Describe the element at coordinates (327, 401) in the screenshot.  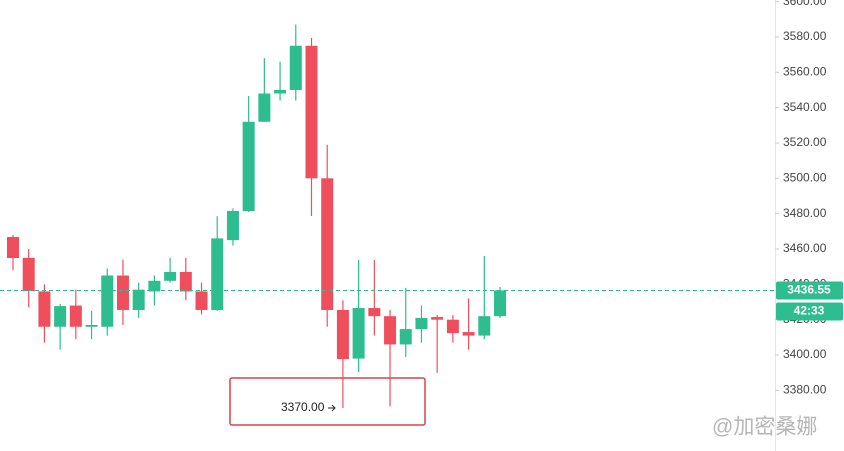
I see `annotation-box` at that location.